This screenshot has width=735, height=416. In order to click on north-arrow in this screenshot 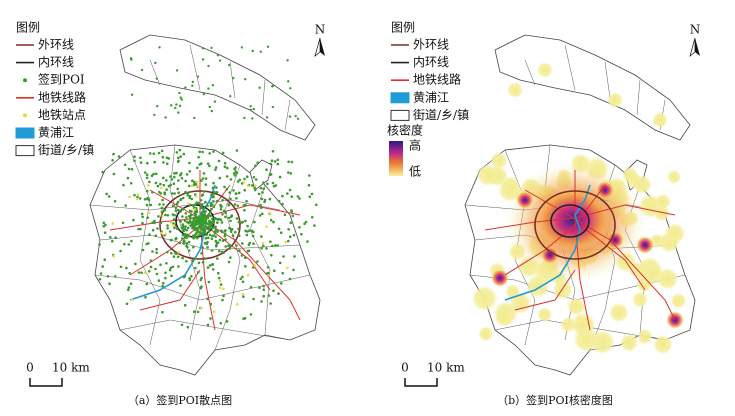, I will do `click(692, 47)`.